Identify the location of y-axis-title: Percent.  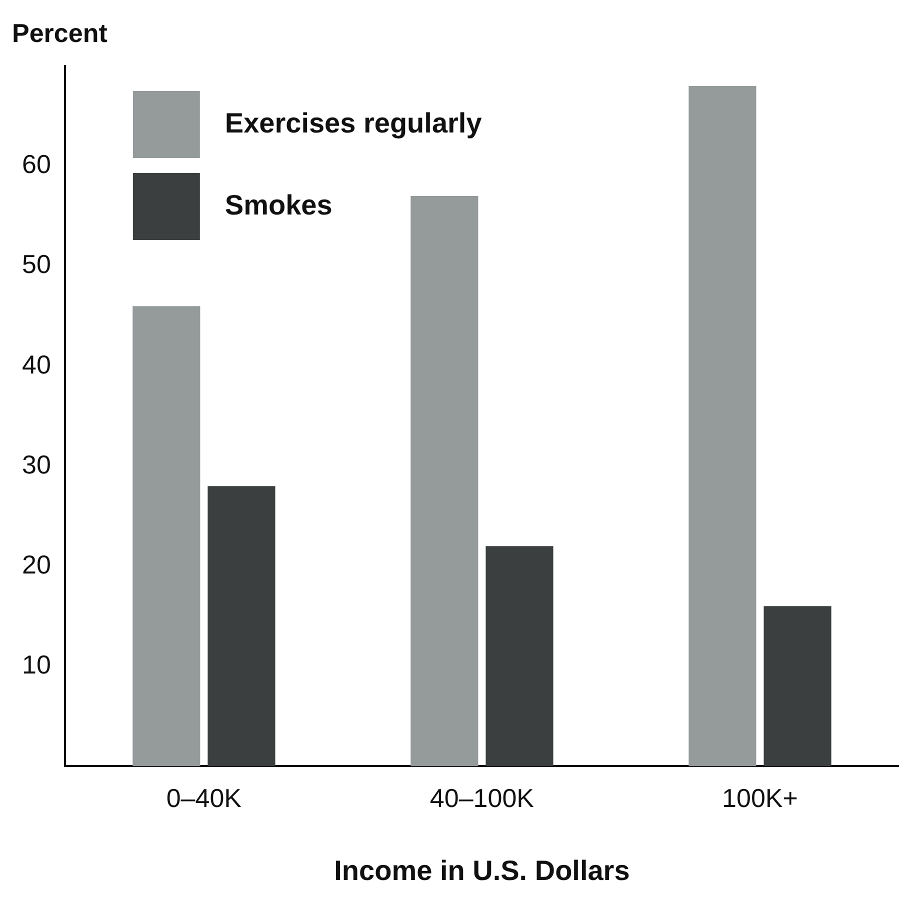
(60, 33).